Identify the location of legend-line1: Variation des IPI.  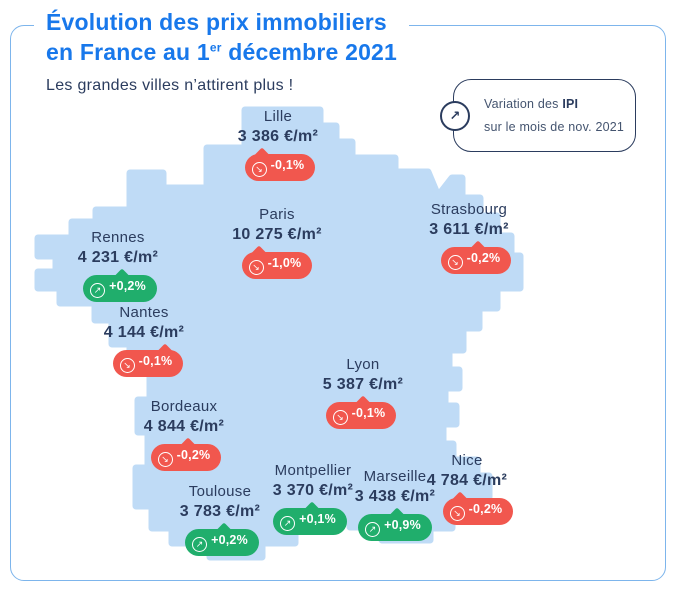
(531, 104).